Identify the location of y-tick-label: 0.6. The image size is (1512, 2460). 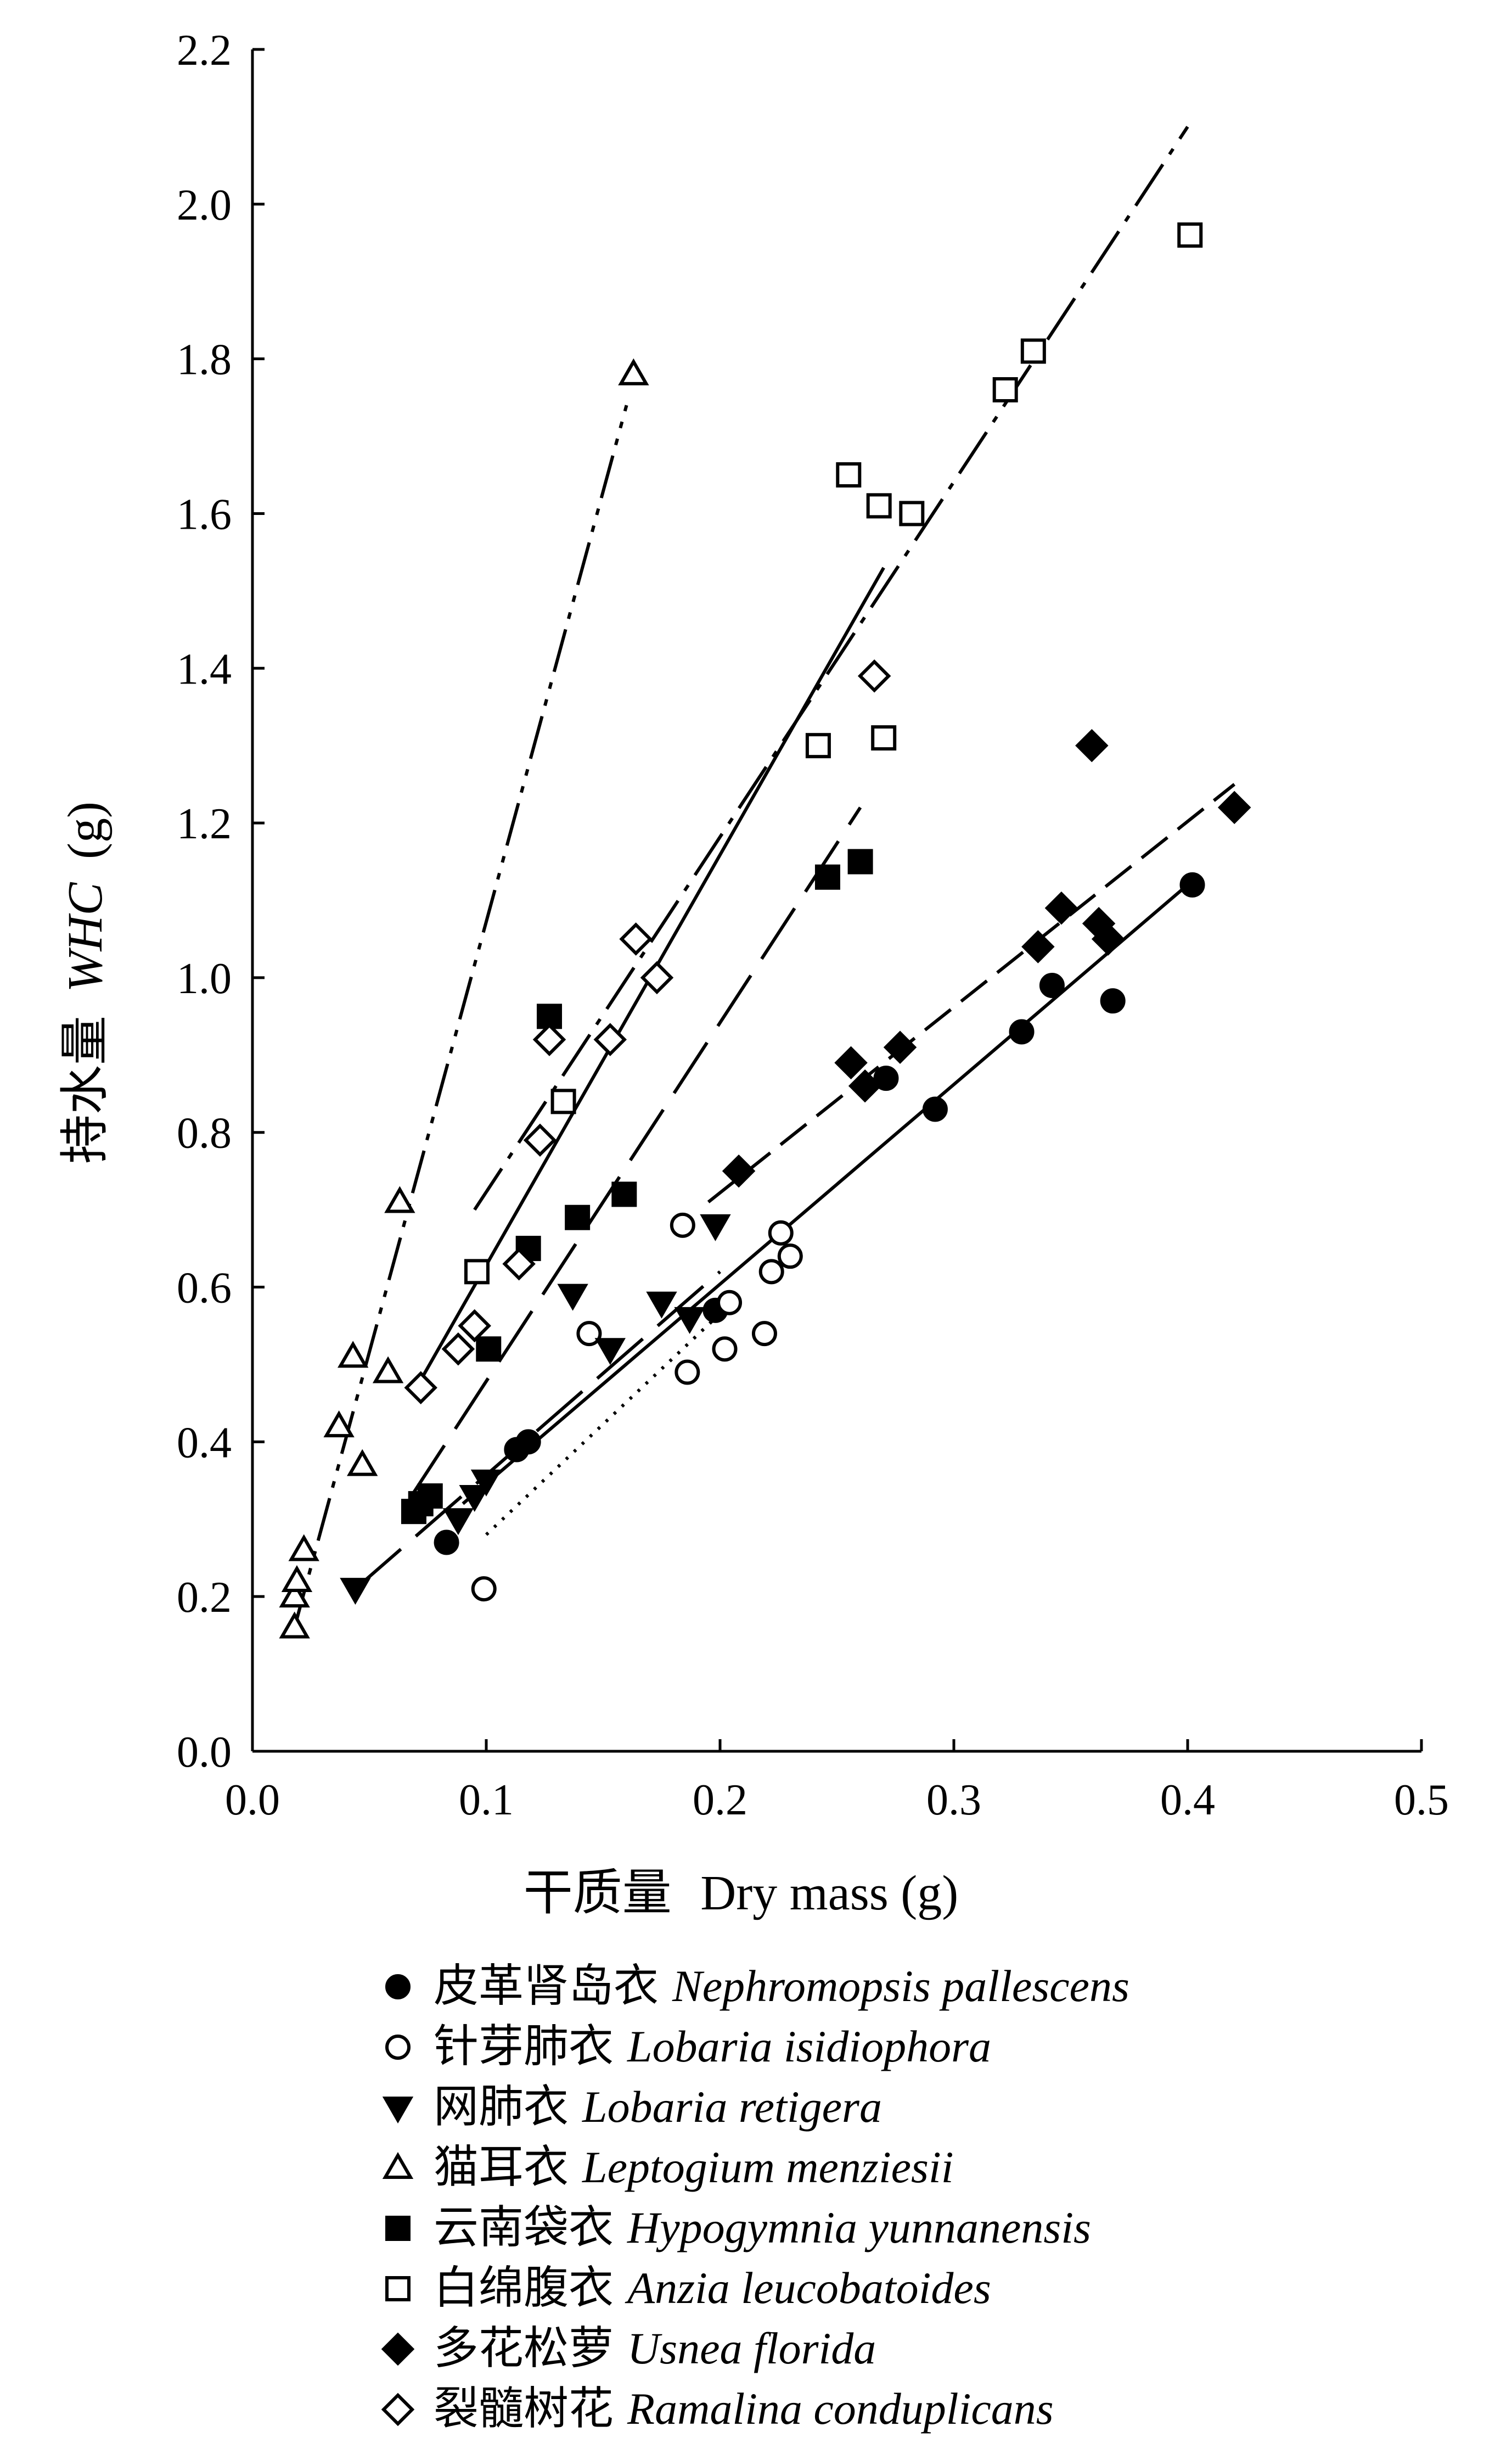
(204, 1288).